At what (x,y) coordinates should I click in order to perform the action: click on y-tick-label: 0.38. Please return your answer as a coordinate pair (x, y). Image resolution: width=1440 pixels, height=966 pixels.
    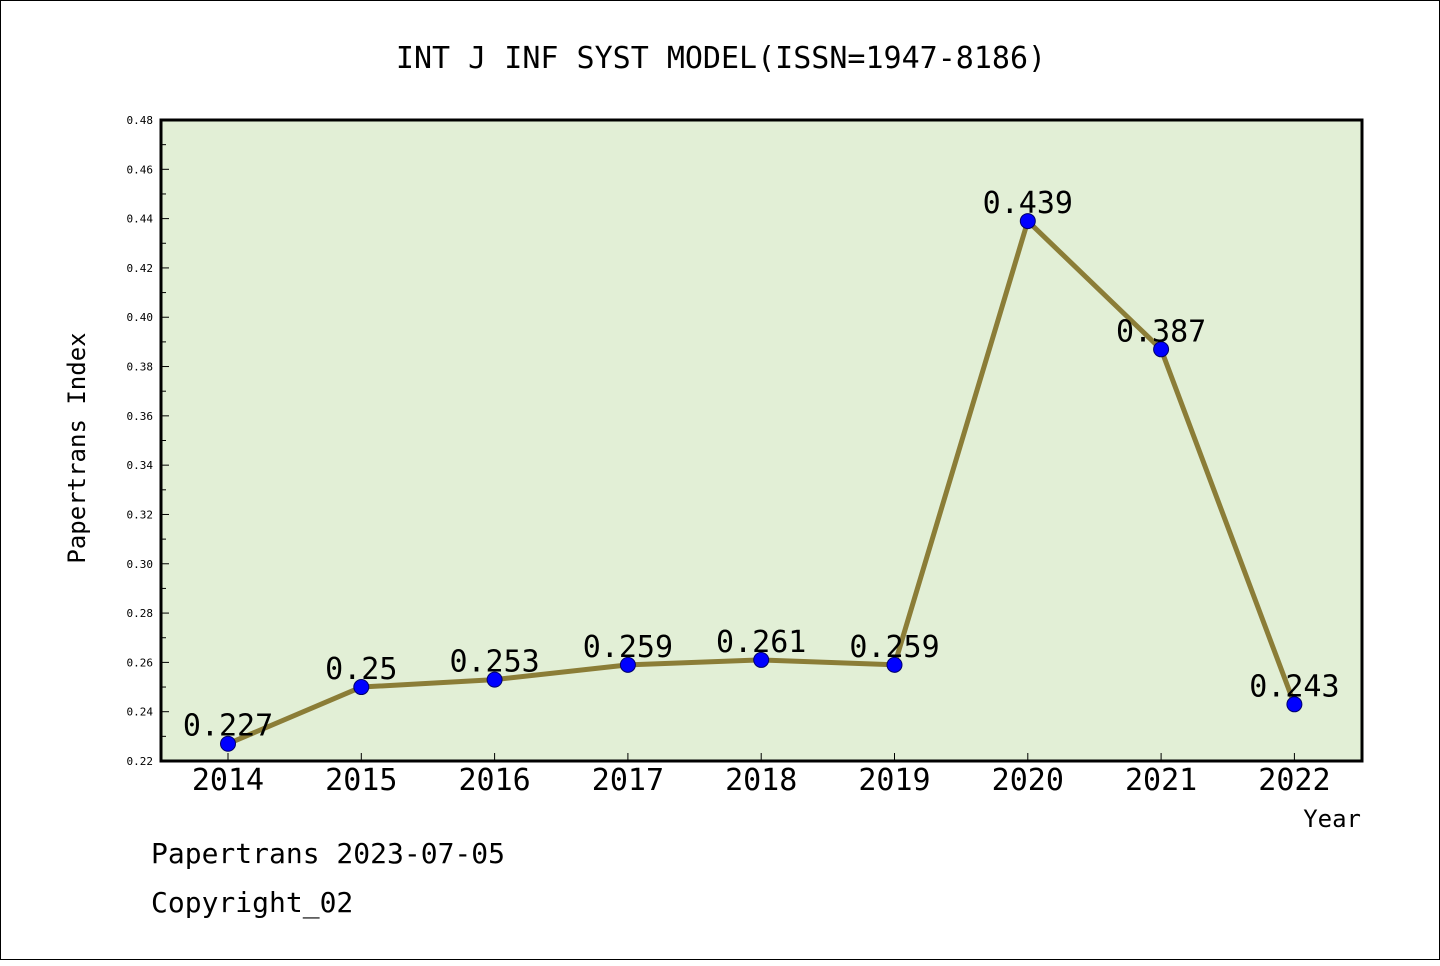
    Looking at the image, I should click on (140, 367).